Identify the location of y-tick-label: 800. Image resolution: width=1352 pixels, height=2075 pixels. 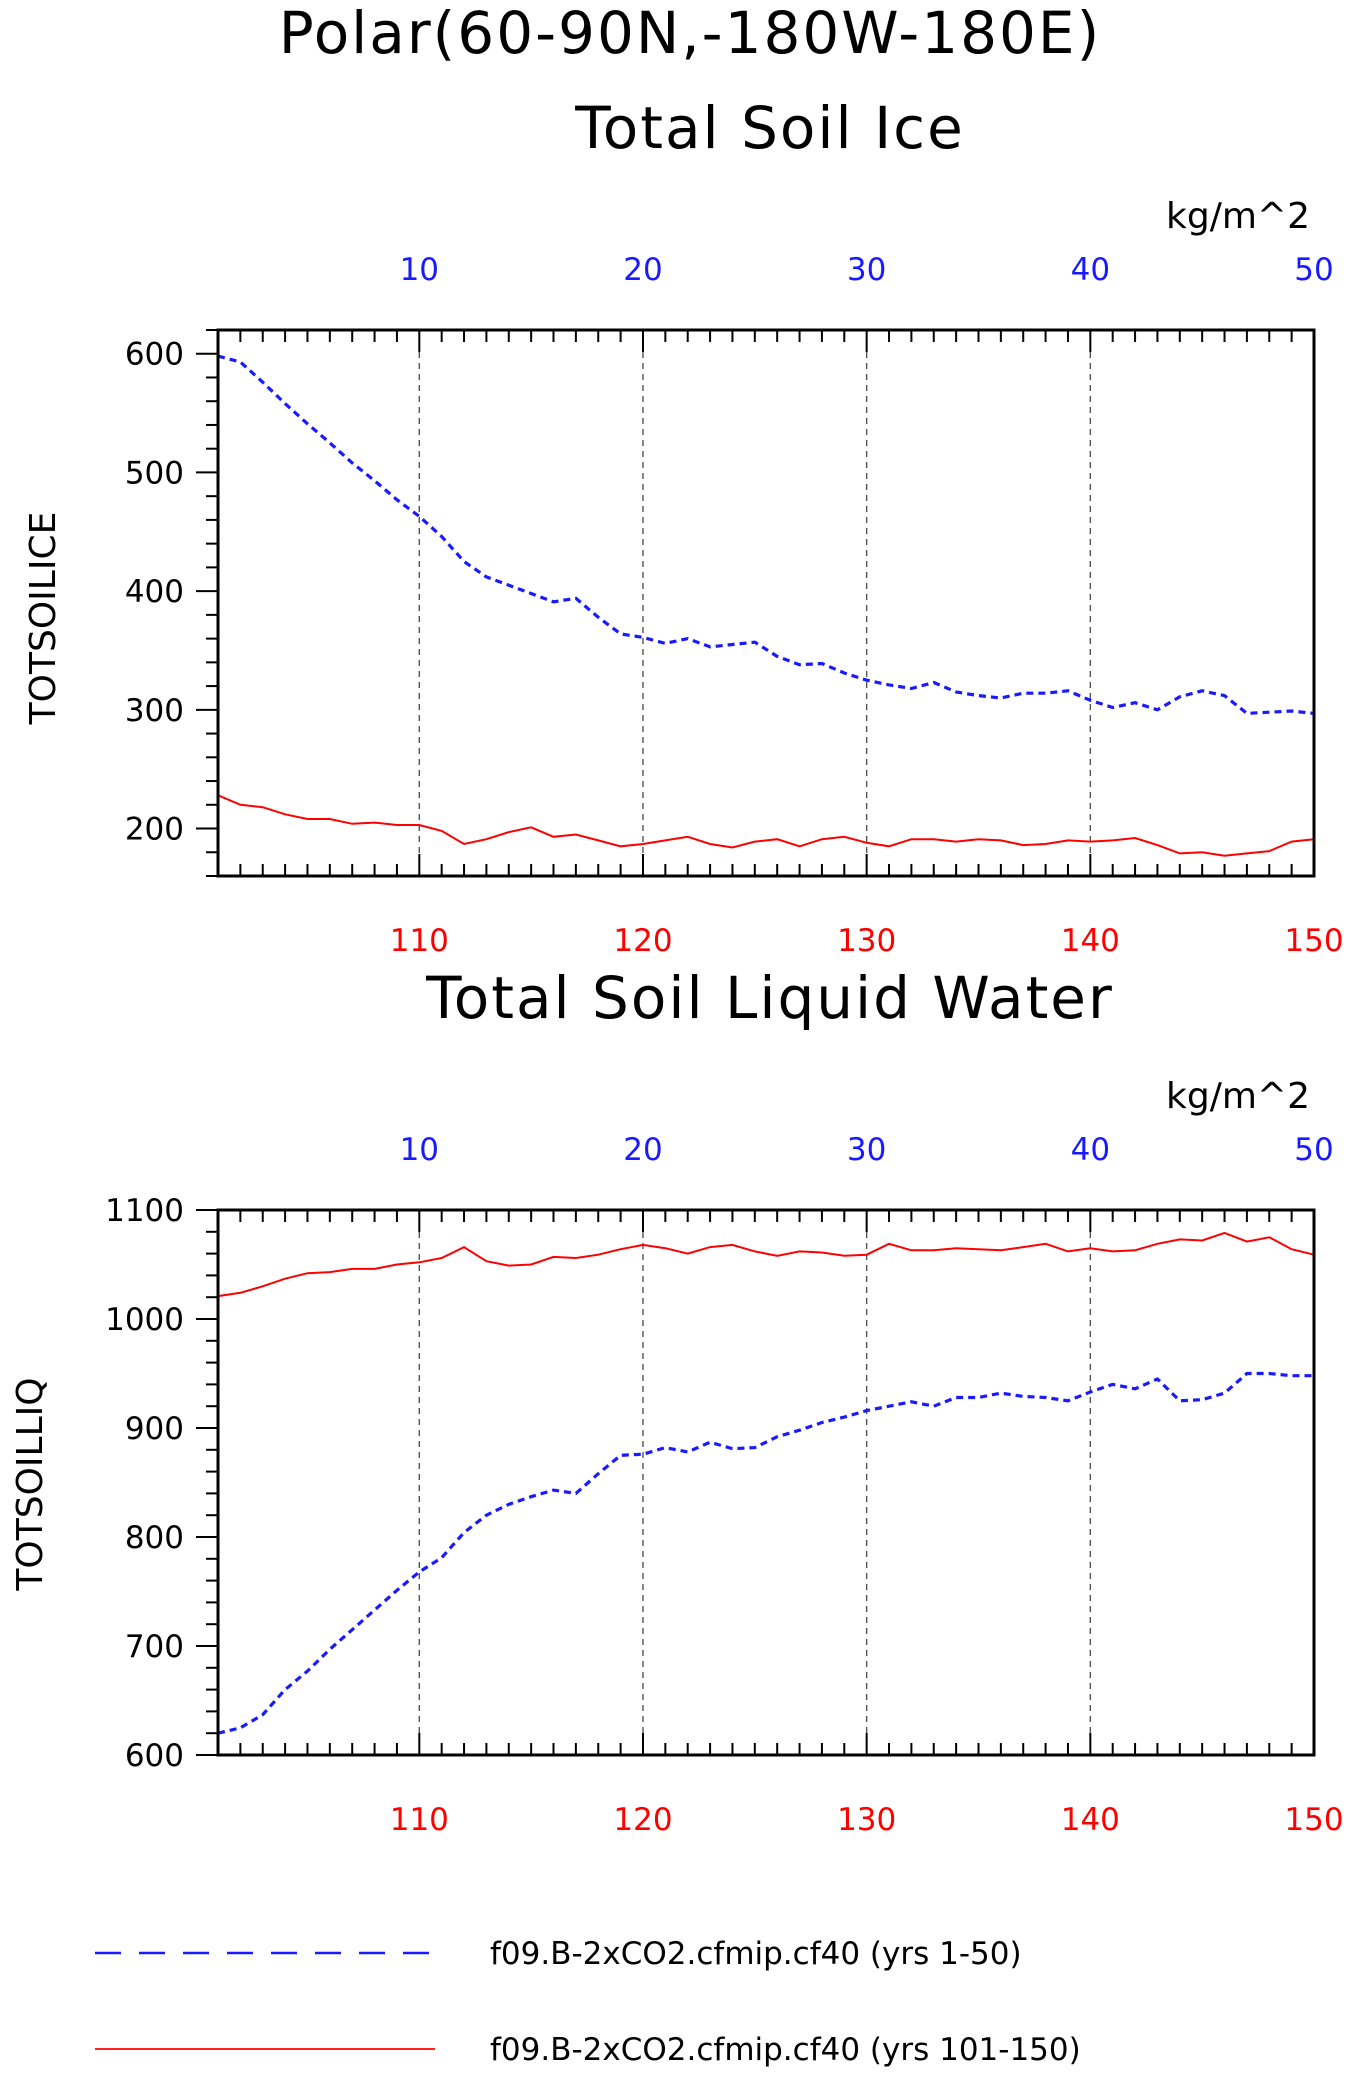
(154, 1538).